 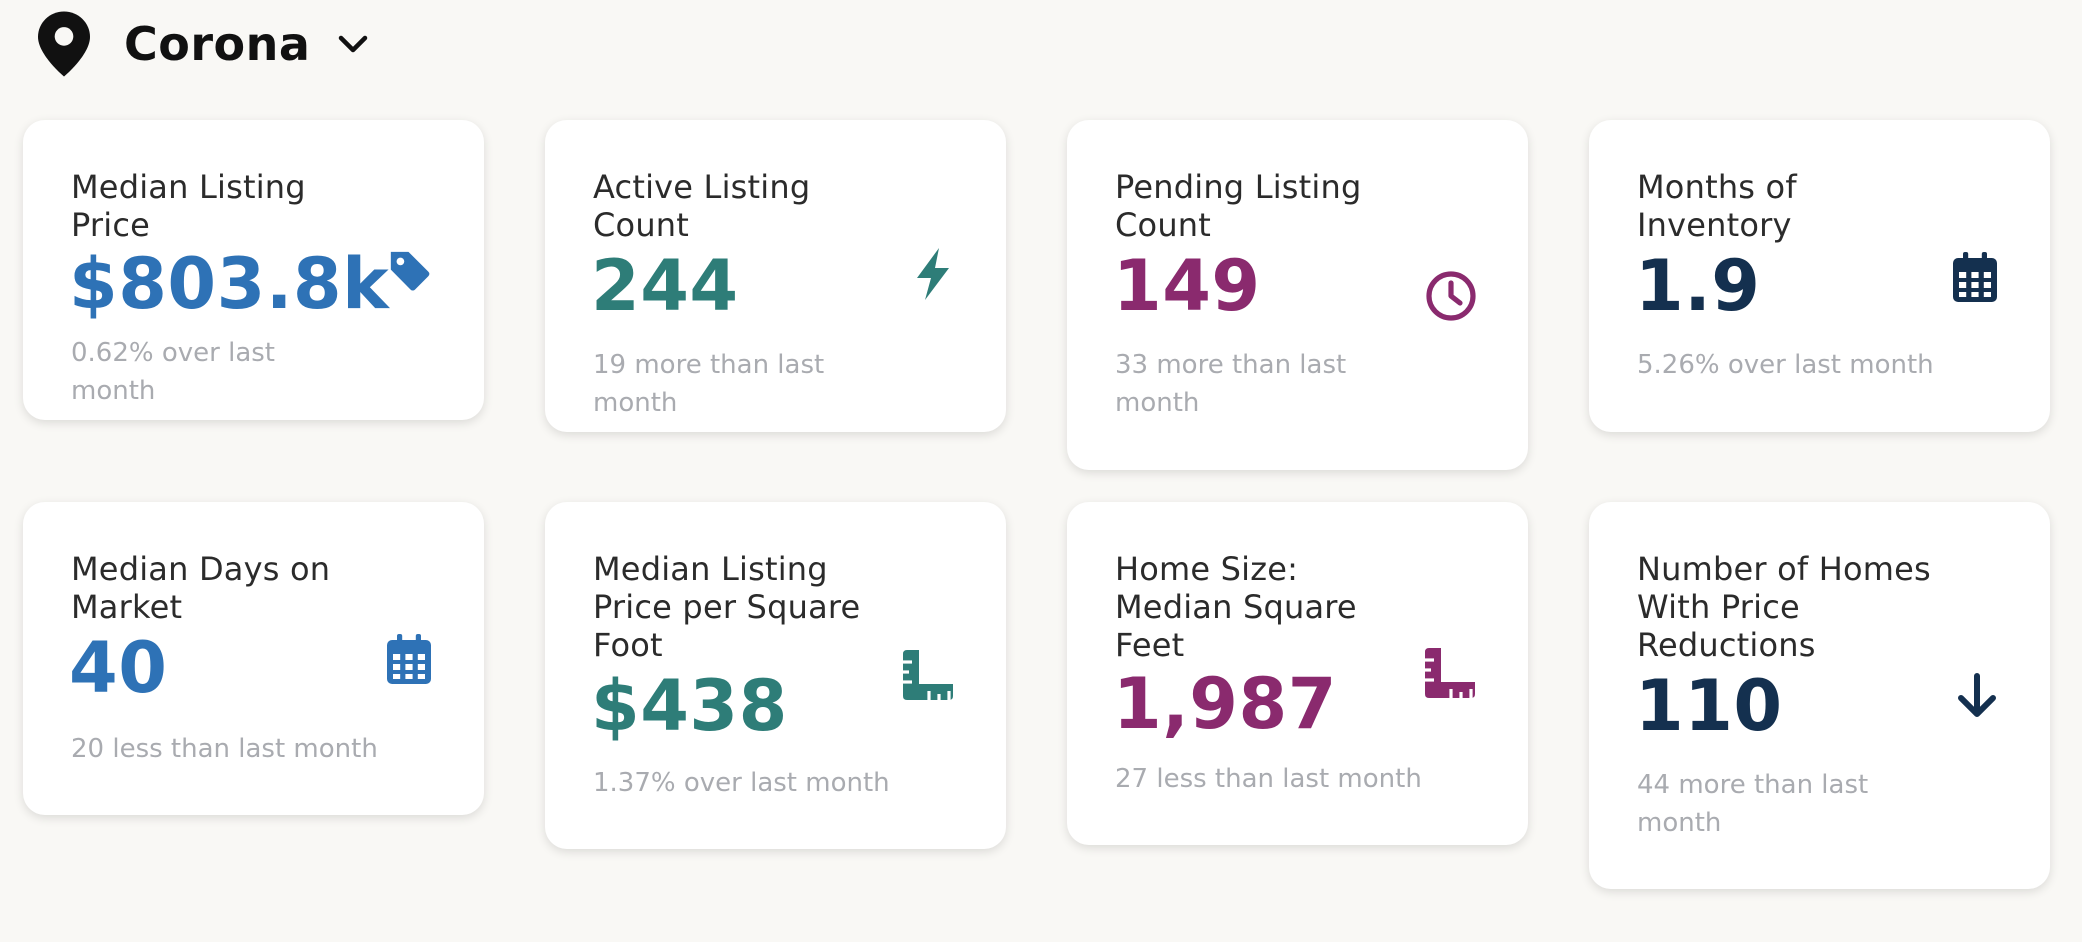 I want to click on card-title: Active Listing Count, so click(x=702, y=206).